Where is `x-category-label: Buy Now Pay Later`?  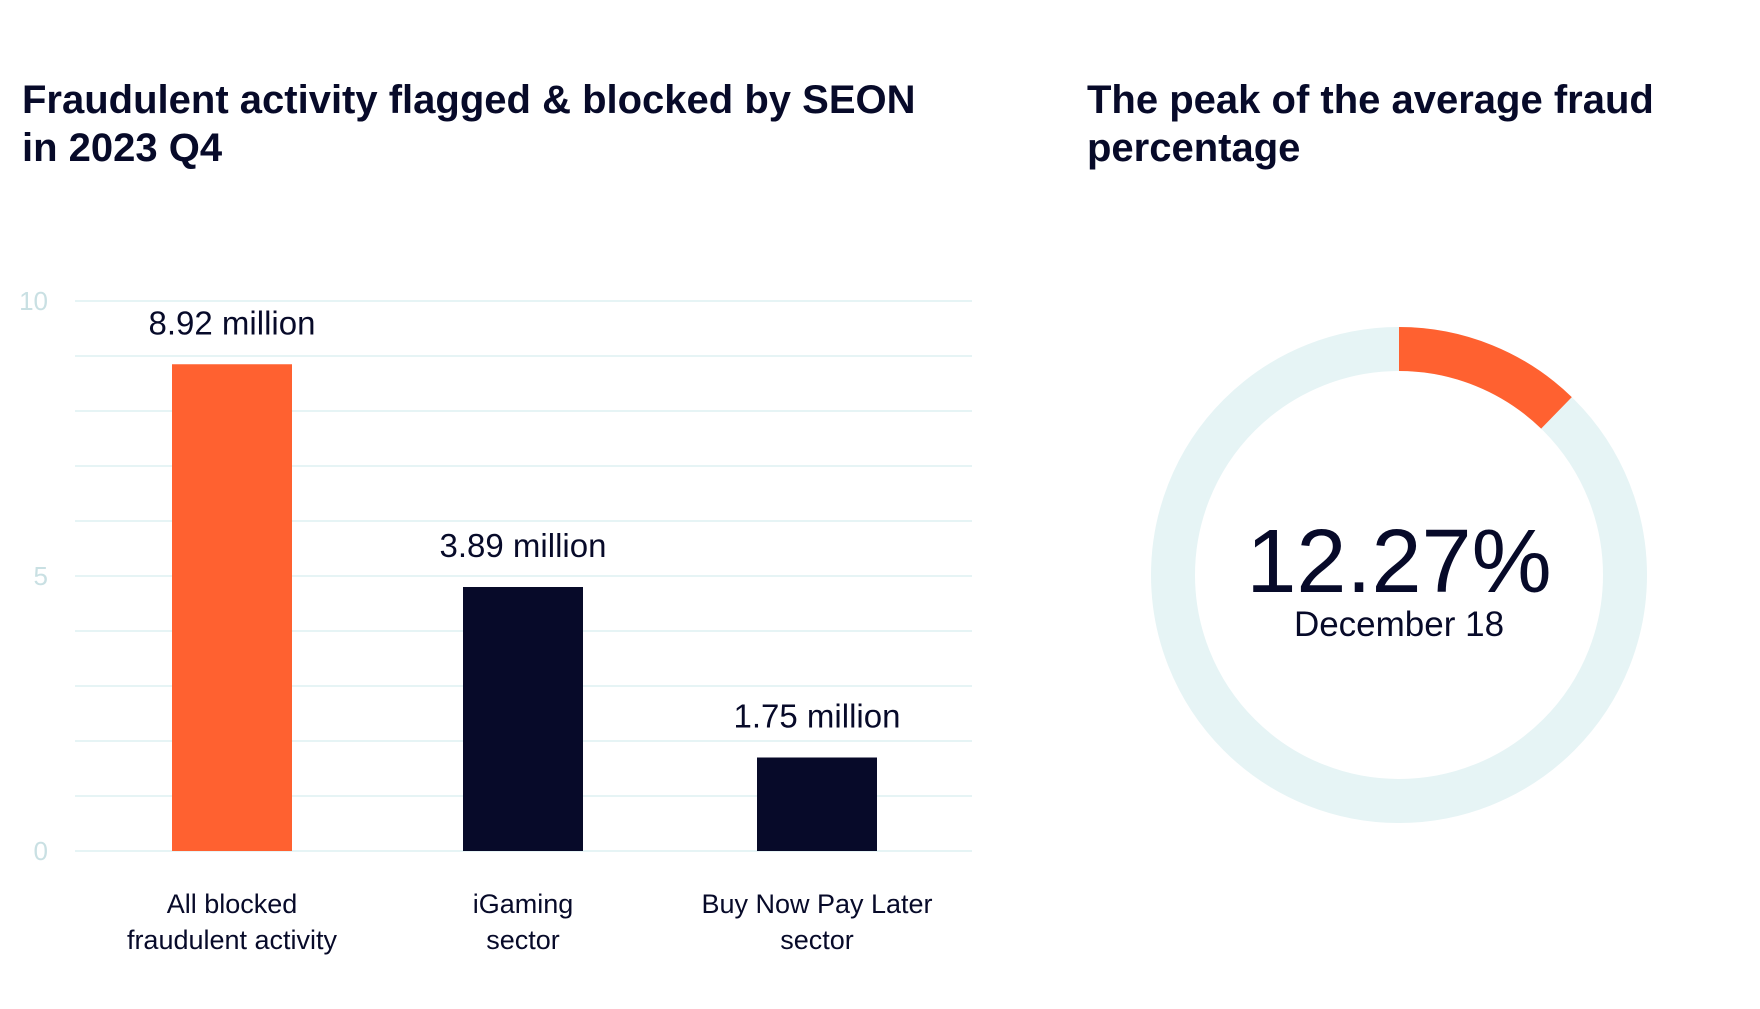
x-category-label: Buy Now Pay Later is located at coordinates (816, 904).